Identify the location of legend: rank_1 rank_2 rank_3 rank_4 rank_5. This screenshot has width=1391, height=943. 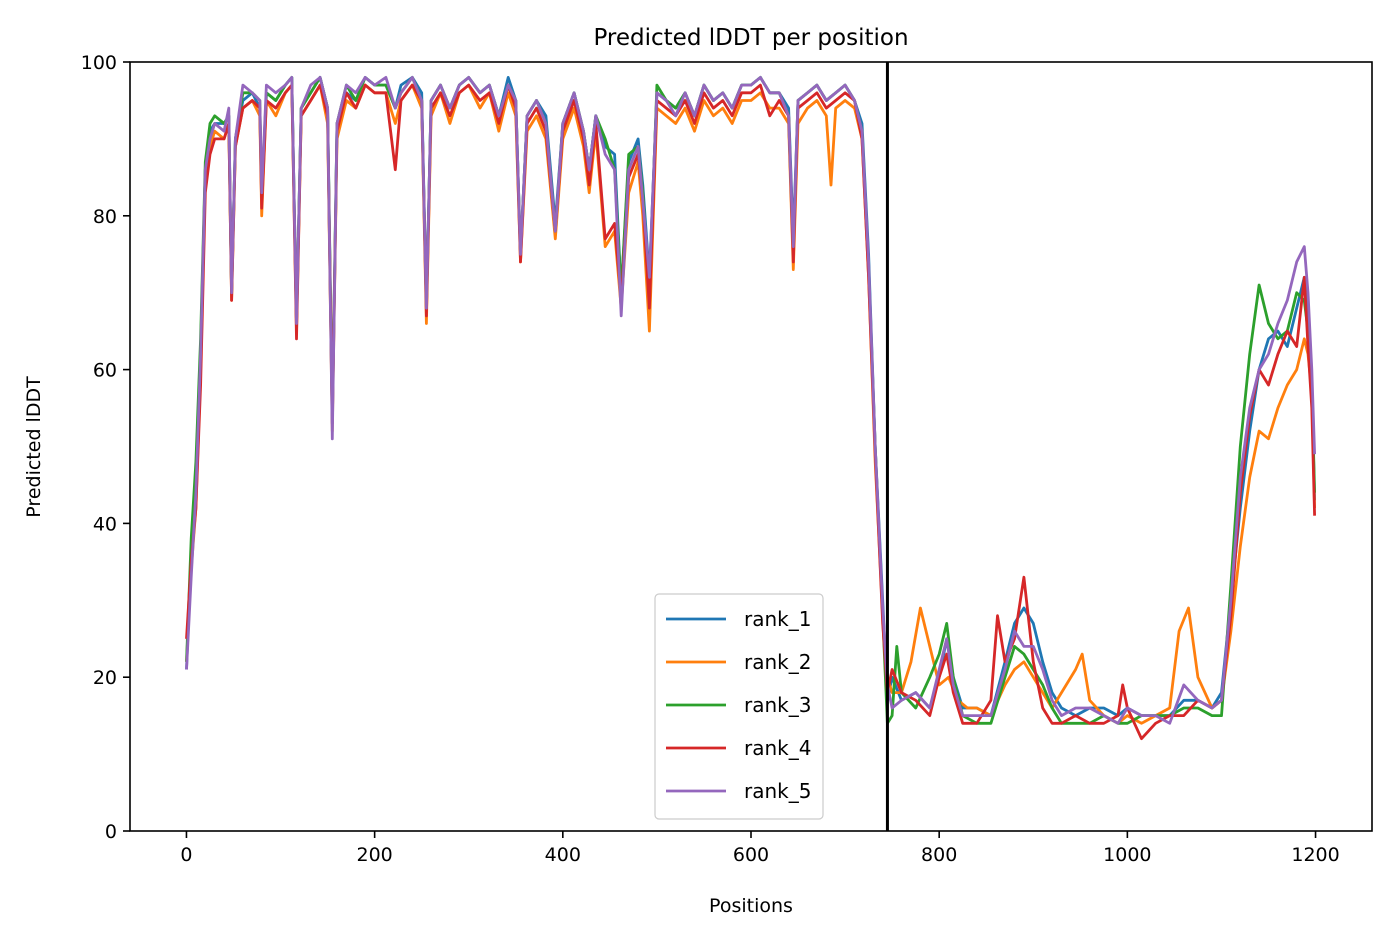
(739, 706).